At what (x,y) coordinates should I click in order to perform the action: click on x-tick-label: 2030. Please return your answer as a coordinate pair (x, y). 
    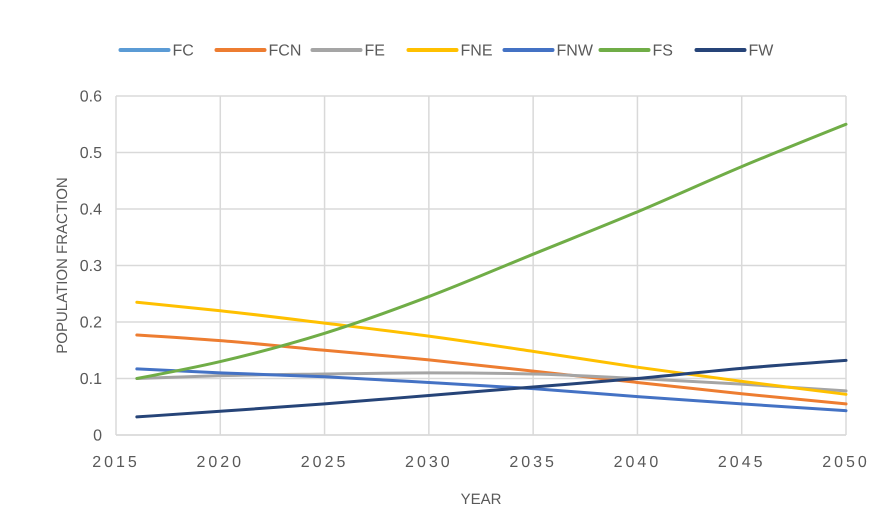
    Looking at the image, I should click on (429, 462).